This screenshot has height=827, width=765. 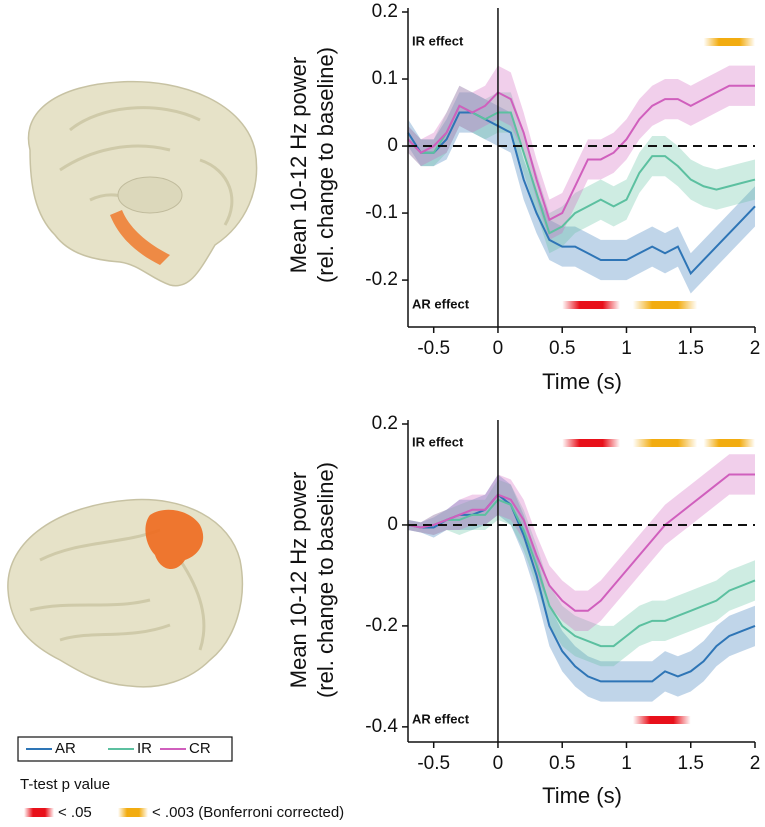 I want to click on brain-lateral, so click(x=125, y=593).